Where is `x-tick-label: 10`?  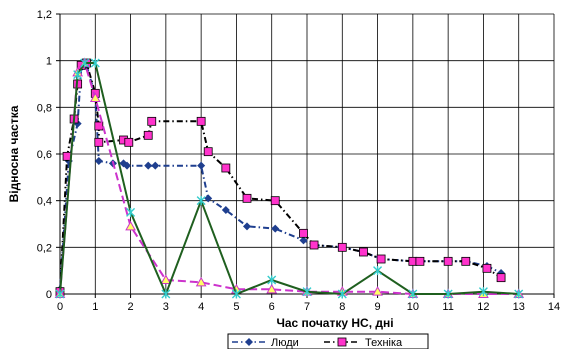 x-tick-label: 10 is located at coordinates (413, 307).